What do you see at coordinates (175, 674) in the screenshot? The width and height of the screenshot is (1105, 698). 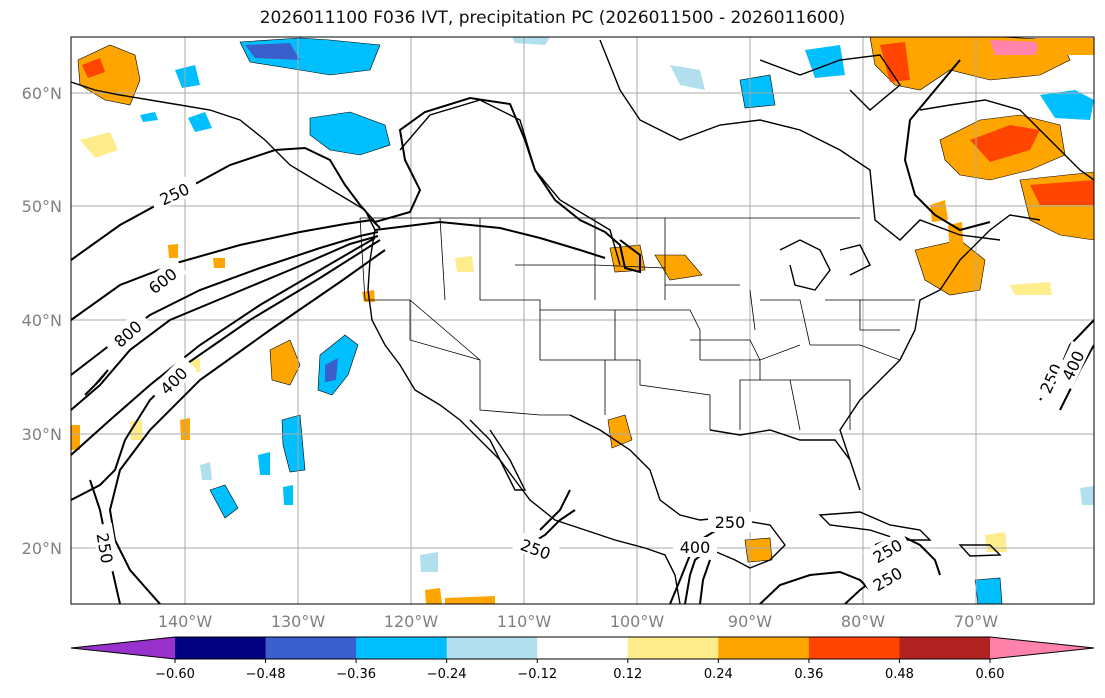 I see `colorbar-tick-label: −0.60` at bounding box center [175, 674].